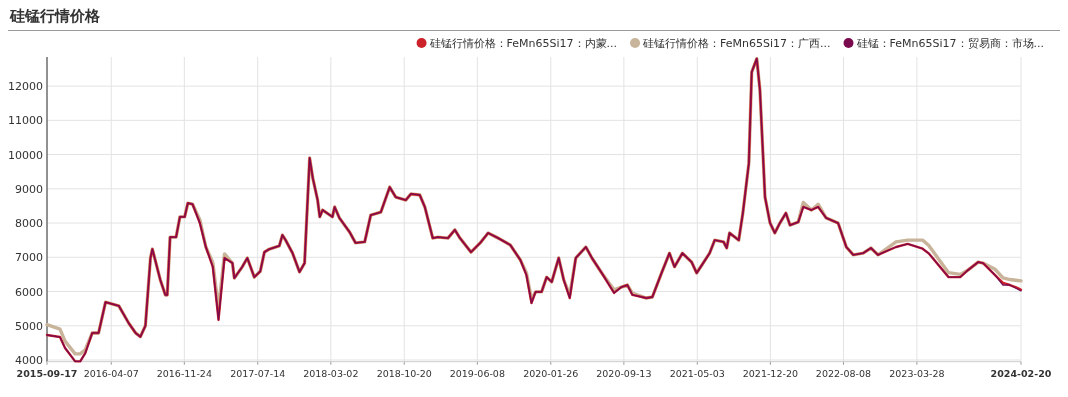  Describe the element at coordinates (111, 373) in the screenshot. I see `x-tick-label: 2016-04-07` at that location.